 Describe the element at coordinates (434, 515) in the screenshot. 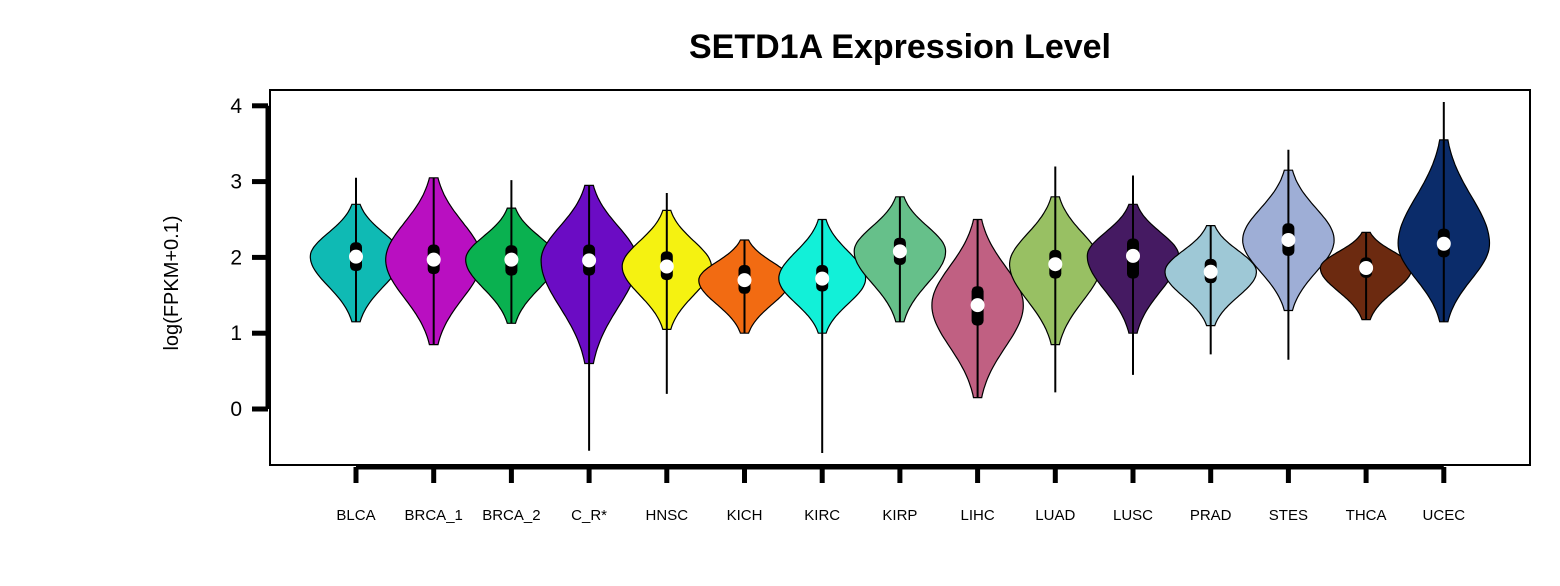

I see `x-tick-label: BRCA_1` at that location.